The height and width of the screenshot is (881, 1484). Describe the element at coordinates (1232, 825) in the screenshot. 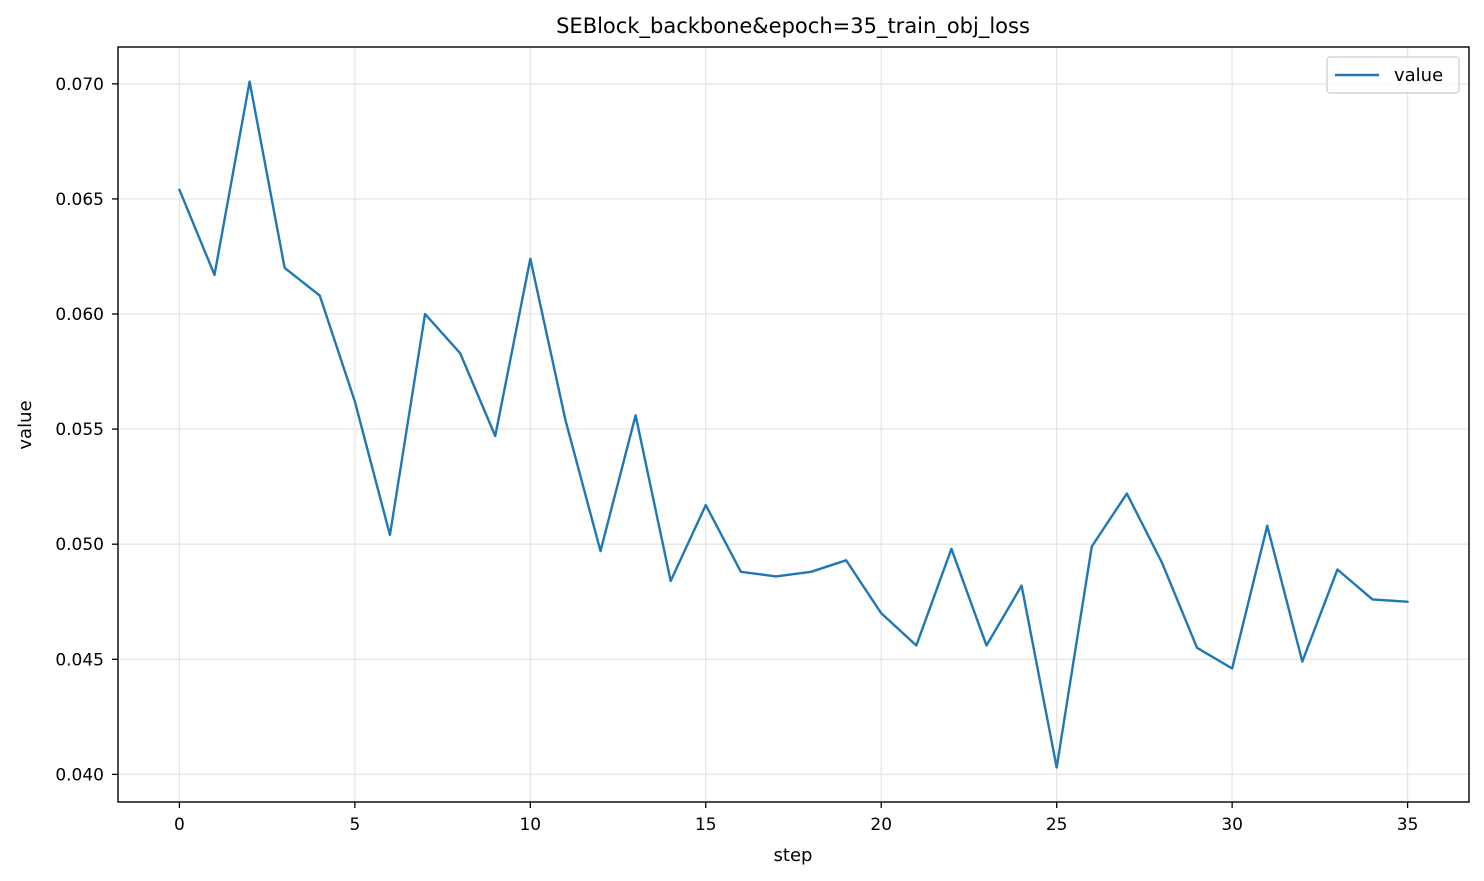

I see `x-tick-label: 30` at that location.